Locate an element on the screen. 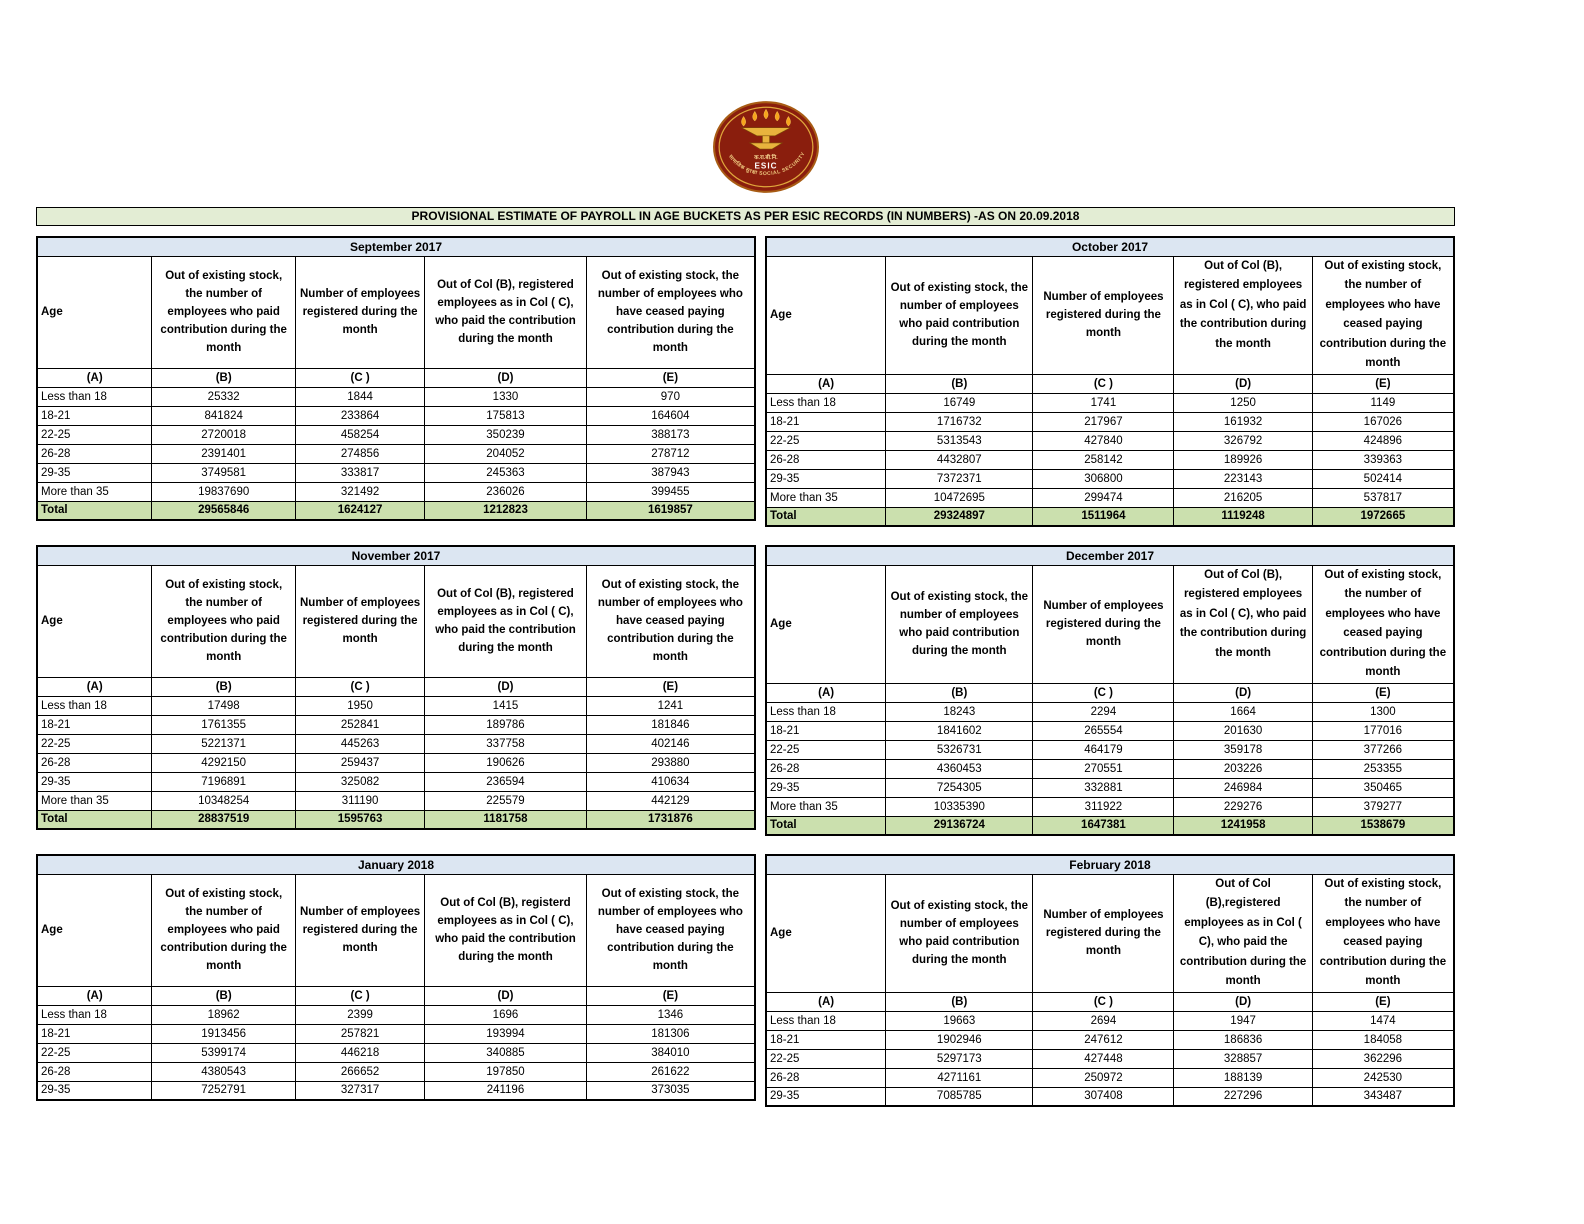 The image size is (1584, 1224). value-cell: 343487 is located at coordinates (1383, 1096).